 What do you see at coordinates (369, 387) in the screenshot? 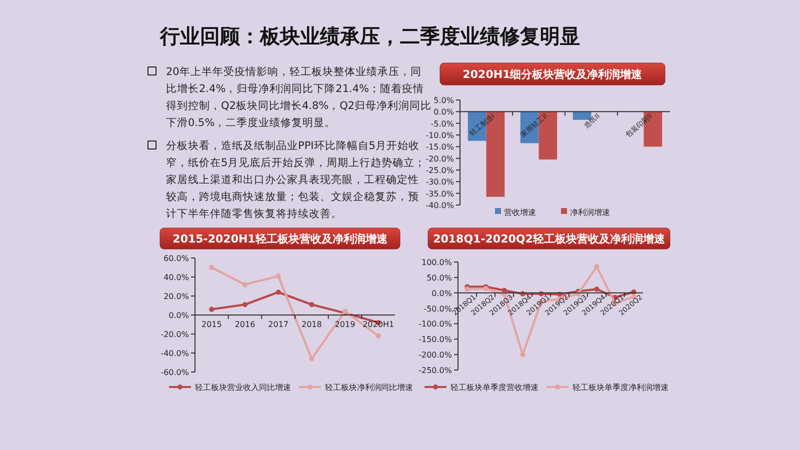
I see `legend-label: 轻工板块净利润同比增速` at bounding box center [369, 387].